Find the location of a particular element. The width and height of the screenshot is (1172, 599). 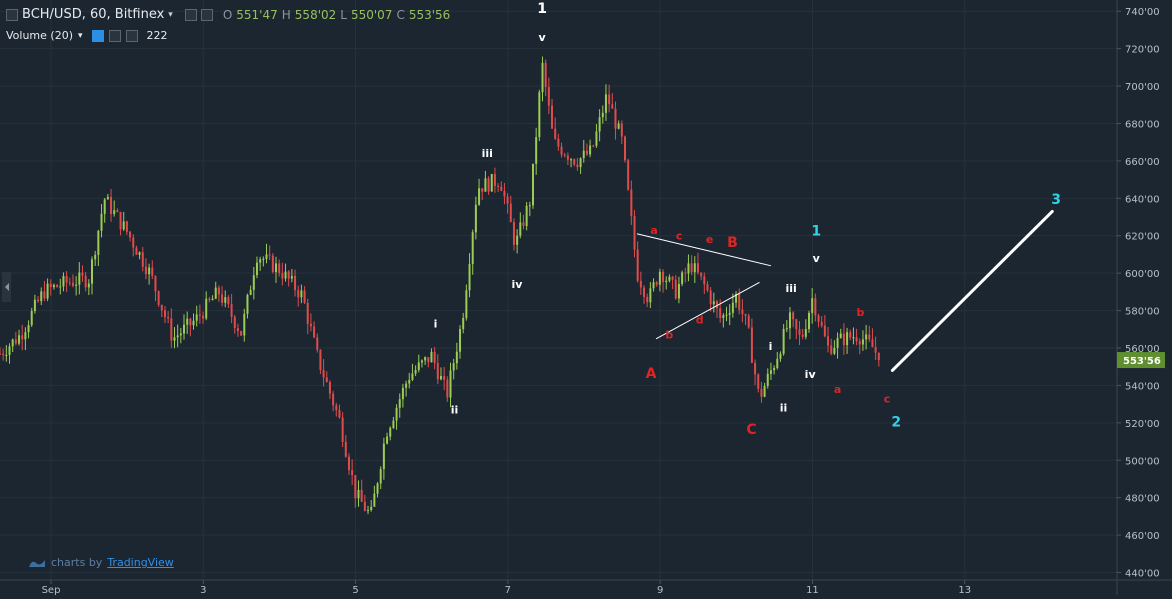

wave-label: iv is located at coordinates (518, 284).